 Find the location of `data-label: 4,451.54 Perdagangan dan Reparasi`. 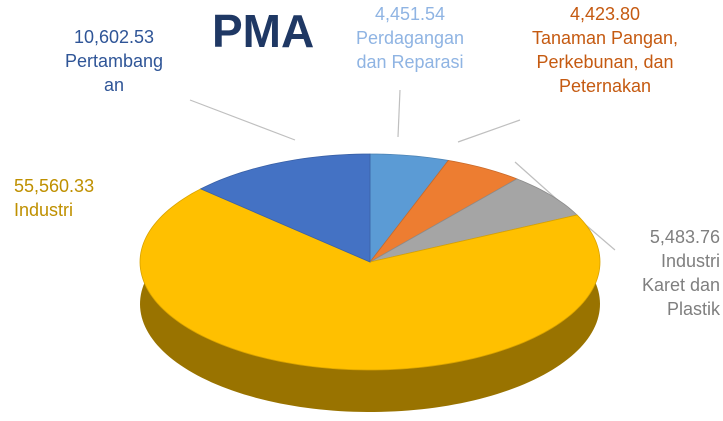

data-label: 4,451.54 Perdagangan dan Reparasi is located at coordinates (410, 38).